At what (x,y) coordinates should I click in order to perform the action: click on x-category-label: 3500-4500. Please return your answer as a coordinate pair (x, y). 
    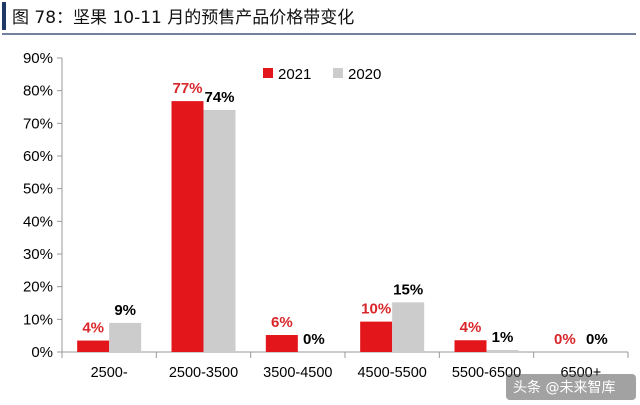
    Looking at the image, I should click on (297, 373).